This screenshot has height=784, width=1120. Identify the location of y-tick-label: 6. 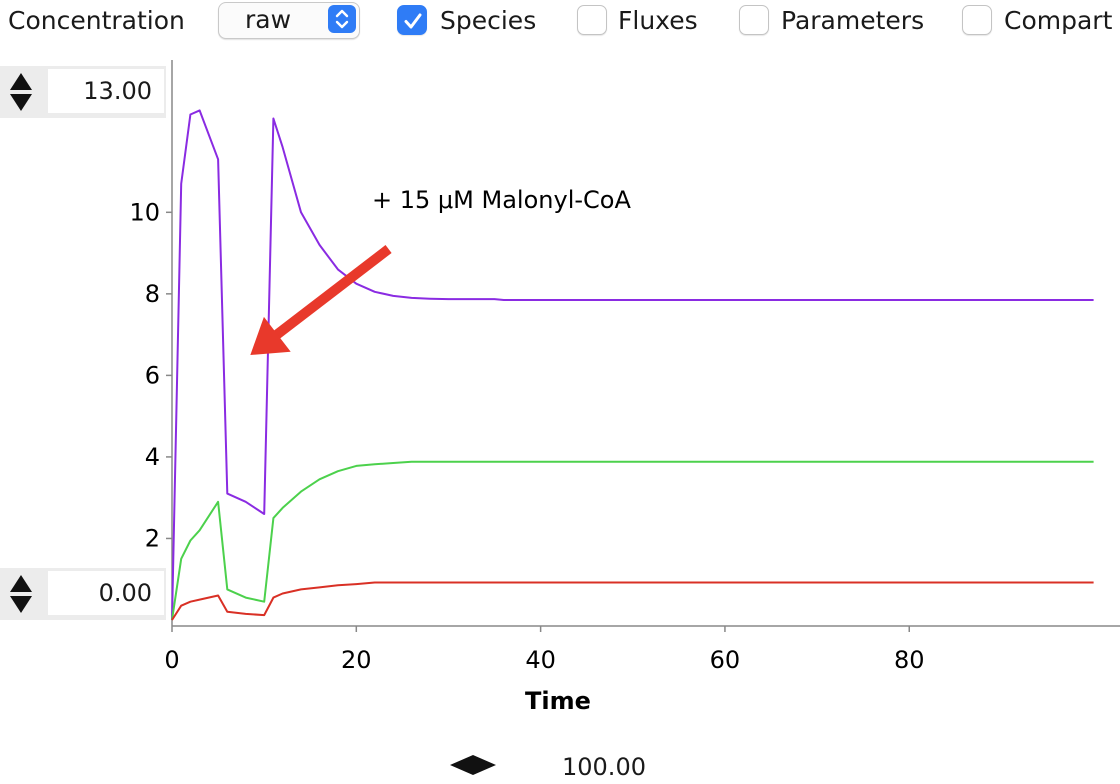
(152, 375).